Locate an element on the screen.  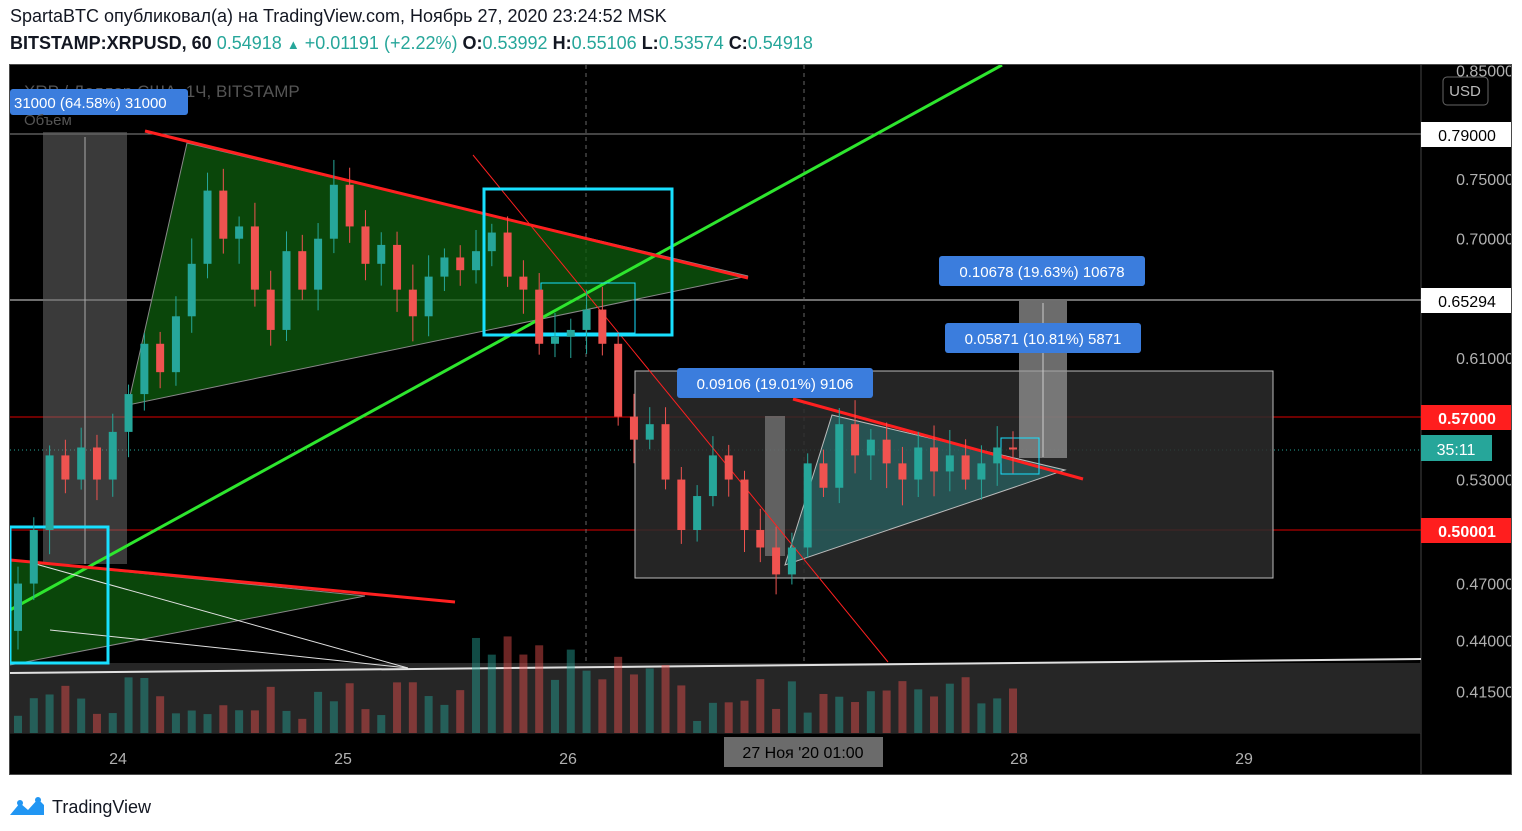
price-badge-057-bg is located at coordinates (1466, 417).